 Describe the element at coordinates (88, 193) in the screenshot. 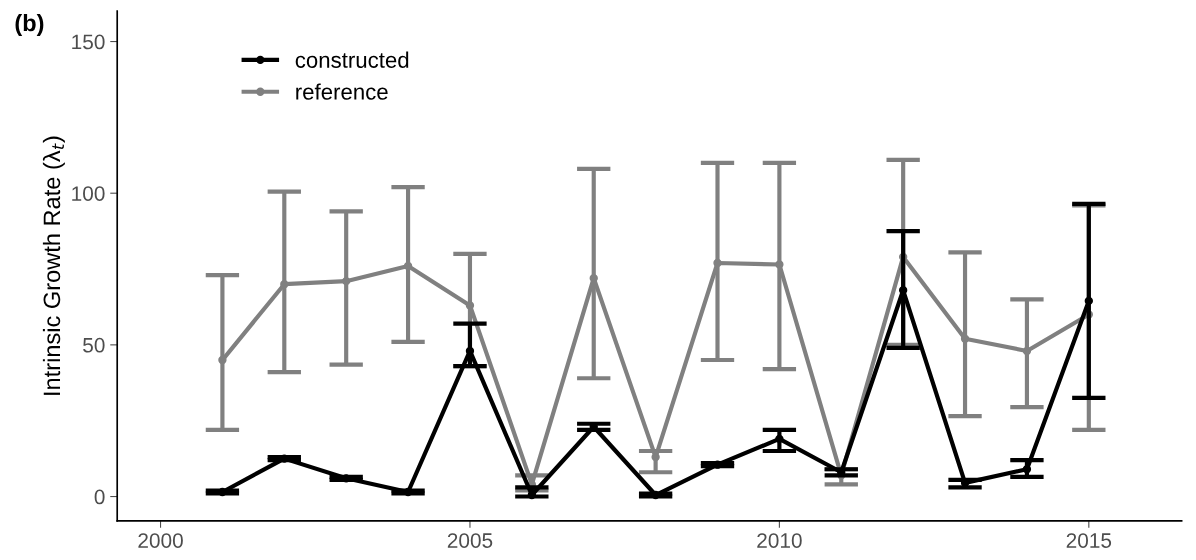

I see `y-tick-label: 100` at that location.